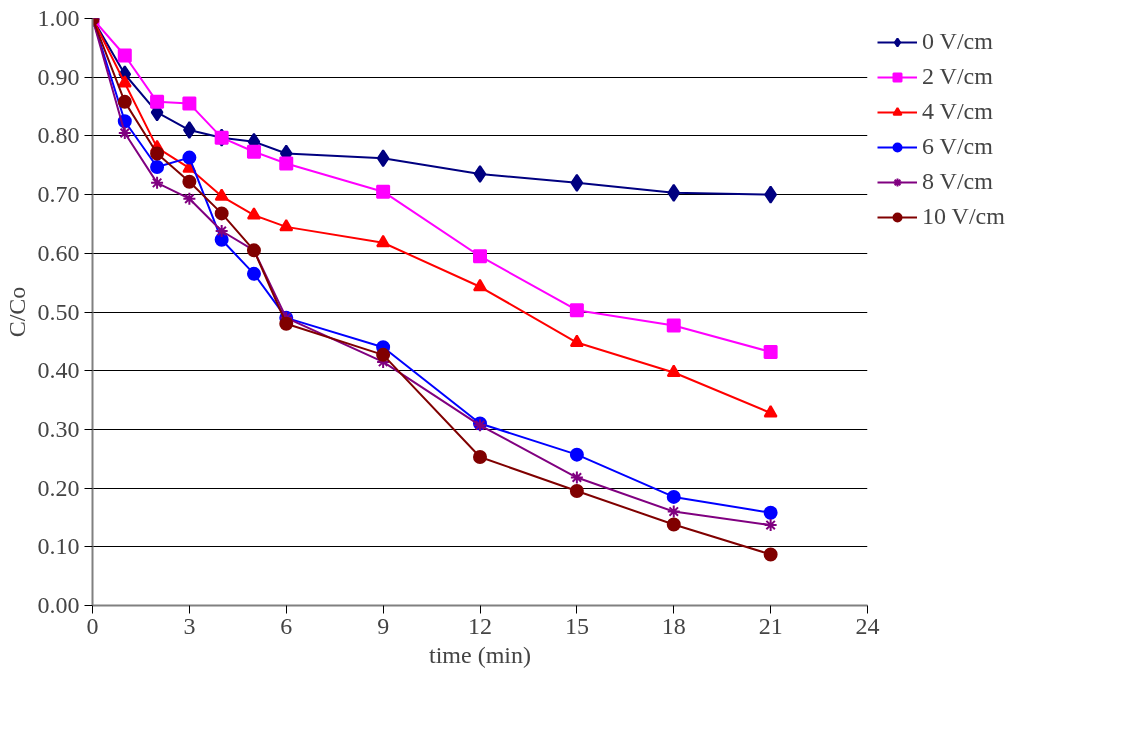  What do you see at coordinates (963, 216) in the screenshot?
I see `legend-label: 10 V/cm` at bounding box center [963, 216].